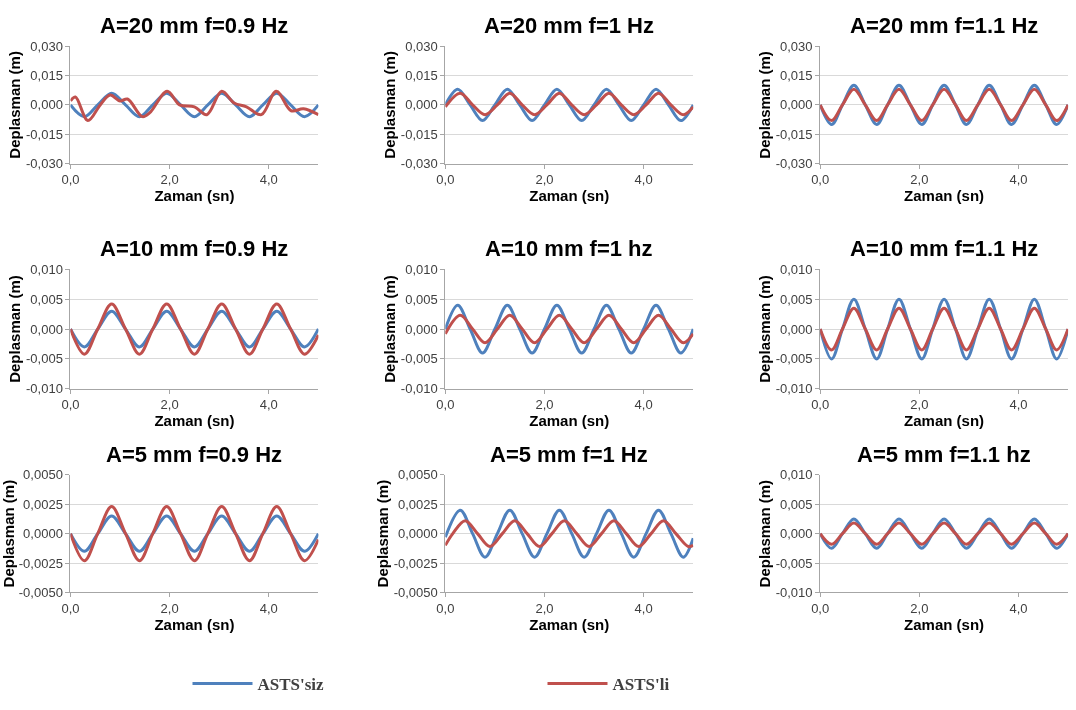  What do you see at coordinates (944, 454) in the screenshot?
I see `chart-title: A=5 mm f=1.1 hz` at bounding box center [944, 454].